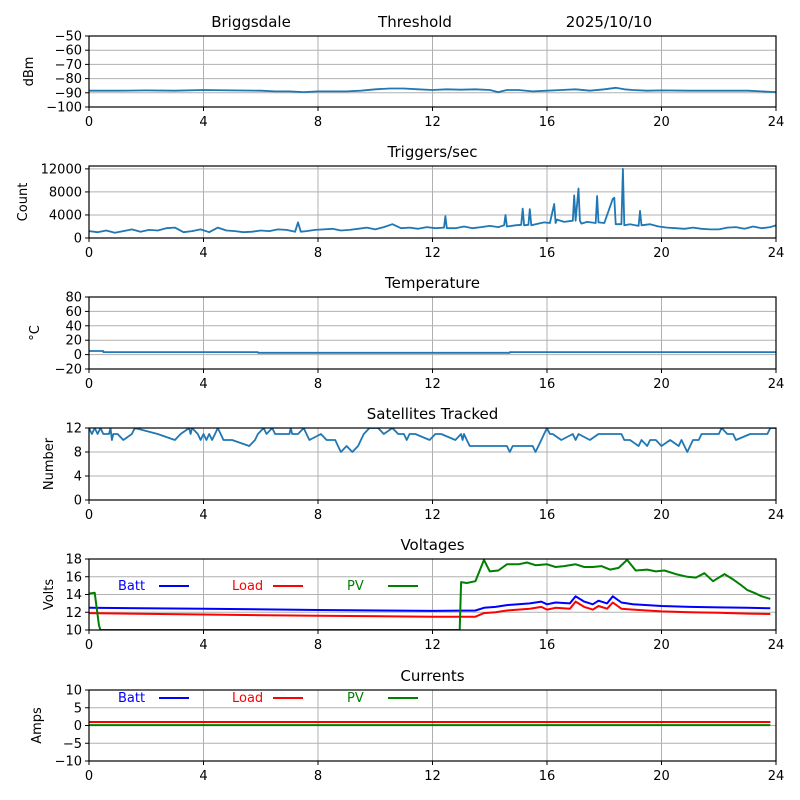  What do you see at coordinates (23, 202) in the screenshot?
I see `y-axis-label: Count` at bounding box center [23, 202].